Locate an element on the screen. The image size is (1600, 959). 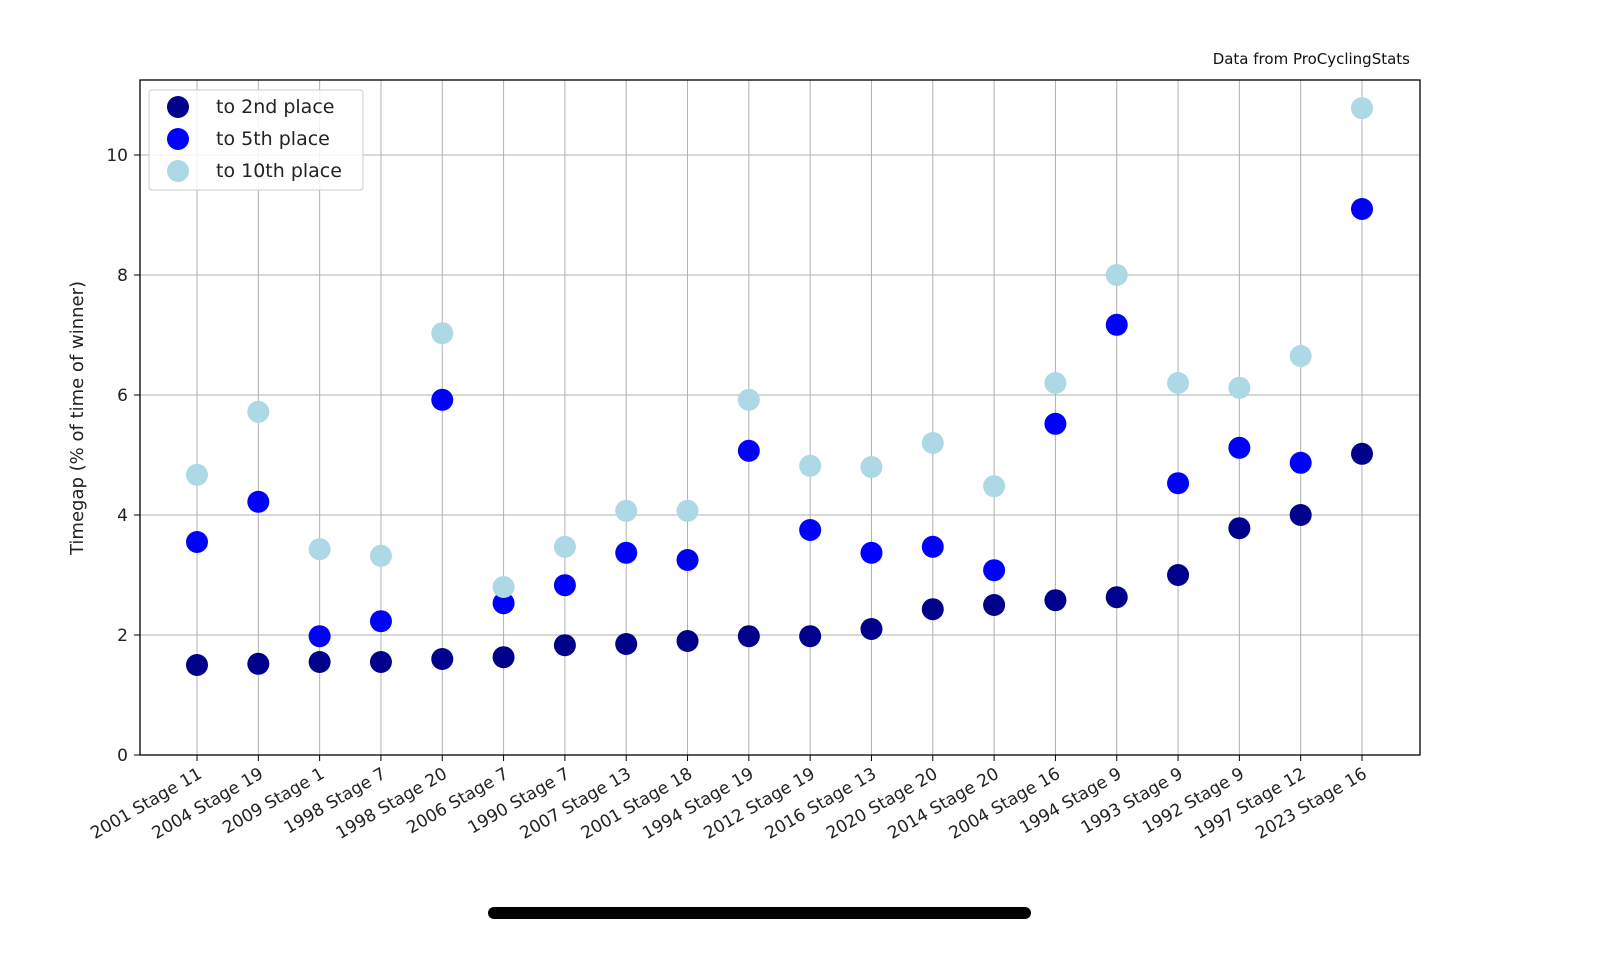
home-indicator is located at coordinates (759, 913).